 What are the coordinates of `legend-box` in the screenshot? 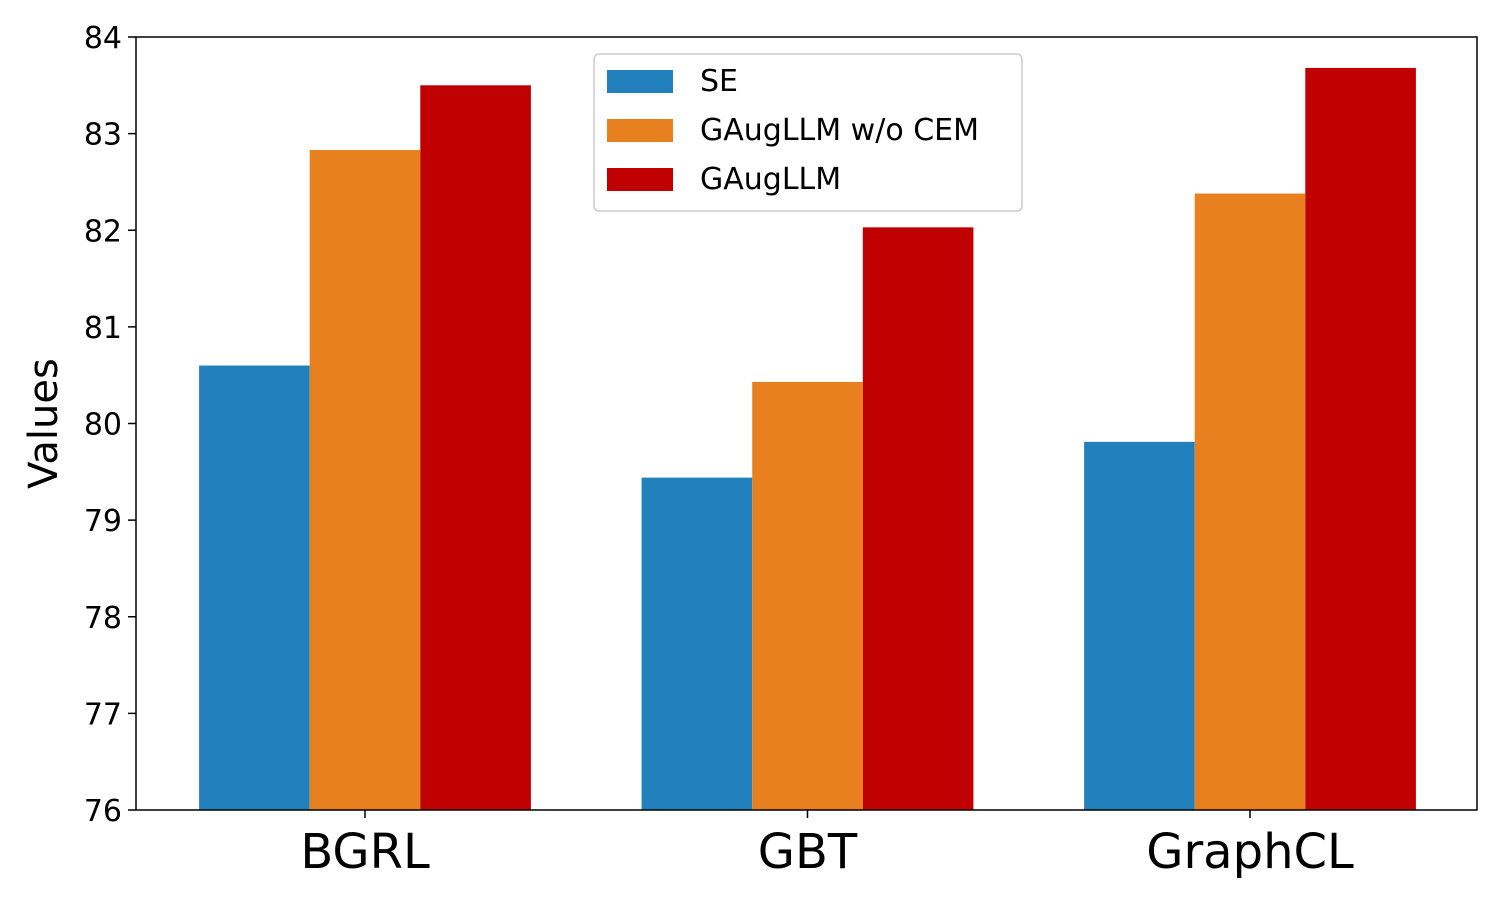 It's located at (808, 132).